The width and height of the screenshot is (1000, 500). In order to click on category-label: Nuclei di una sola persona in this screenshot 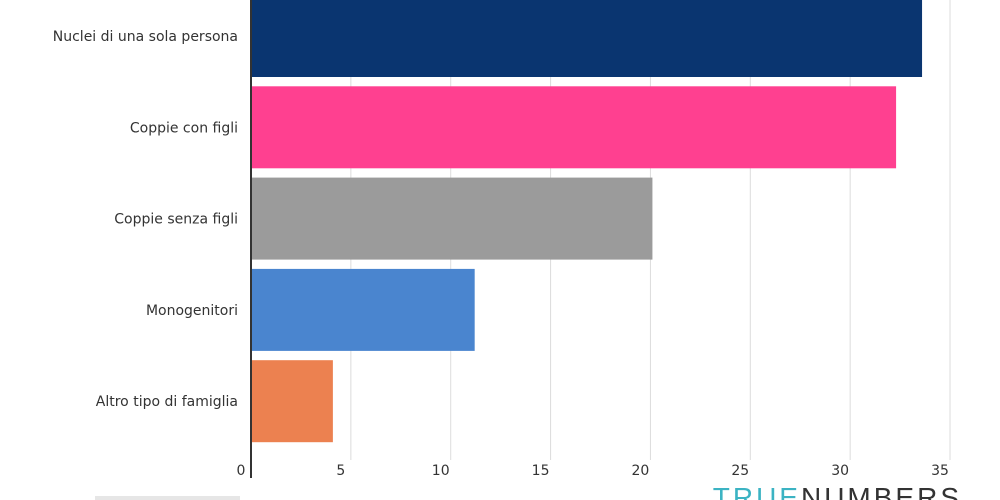, I will do `click(145, 37)`.